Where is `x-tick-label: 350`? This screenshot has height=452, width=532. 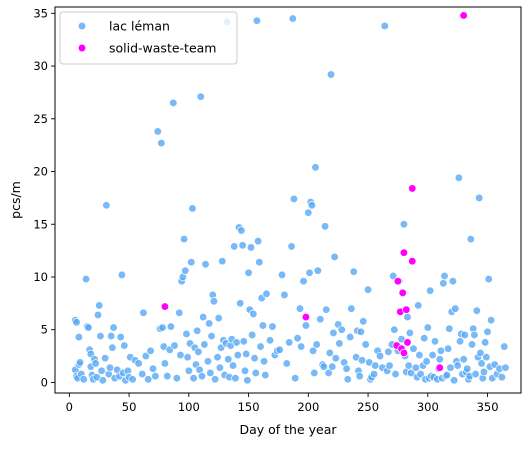
x-tick-label: 350 is located at coordinates (488, 407).